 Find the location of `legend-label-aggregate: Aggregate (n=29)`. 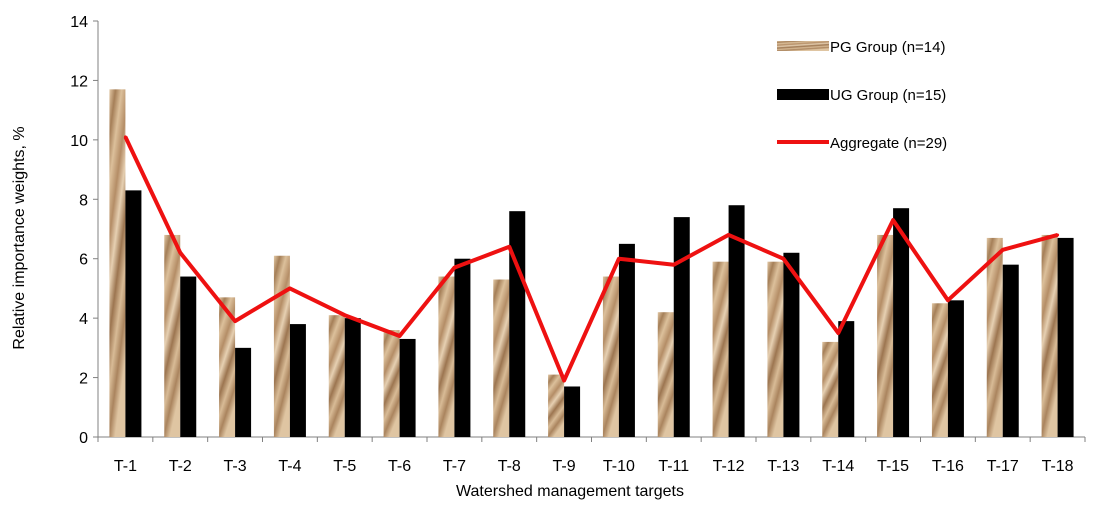

legend-label-aggregate: Aggregate (n=29) is located at coordinates (888, 143).